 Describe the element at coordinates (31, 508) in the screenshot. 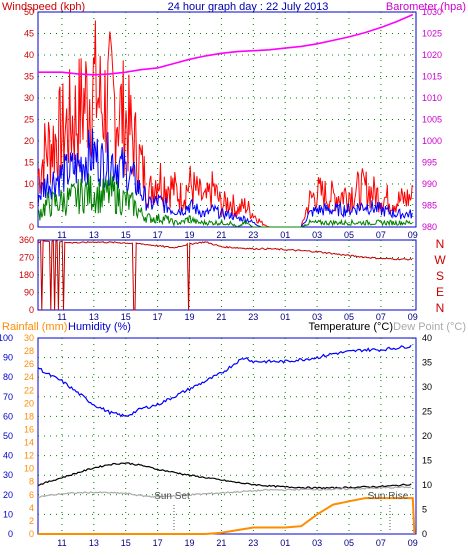

I see `rain-tick: 4` at that location.